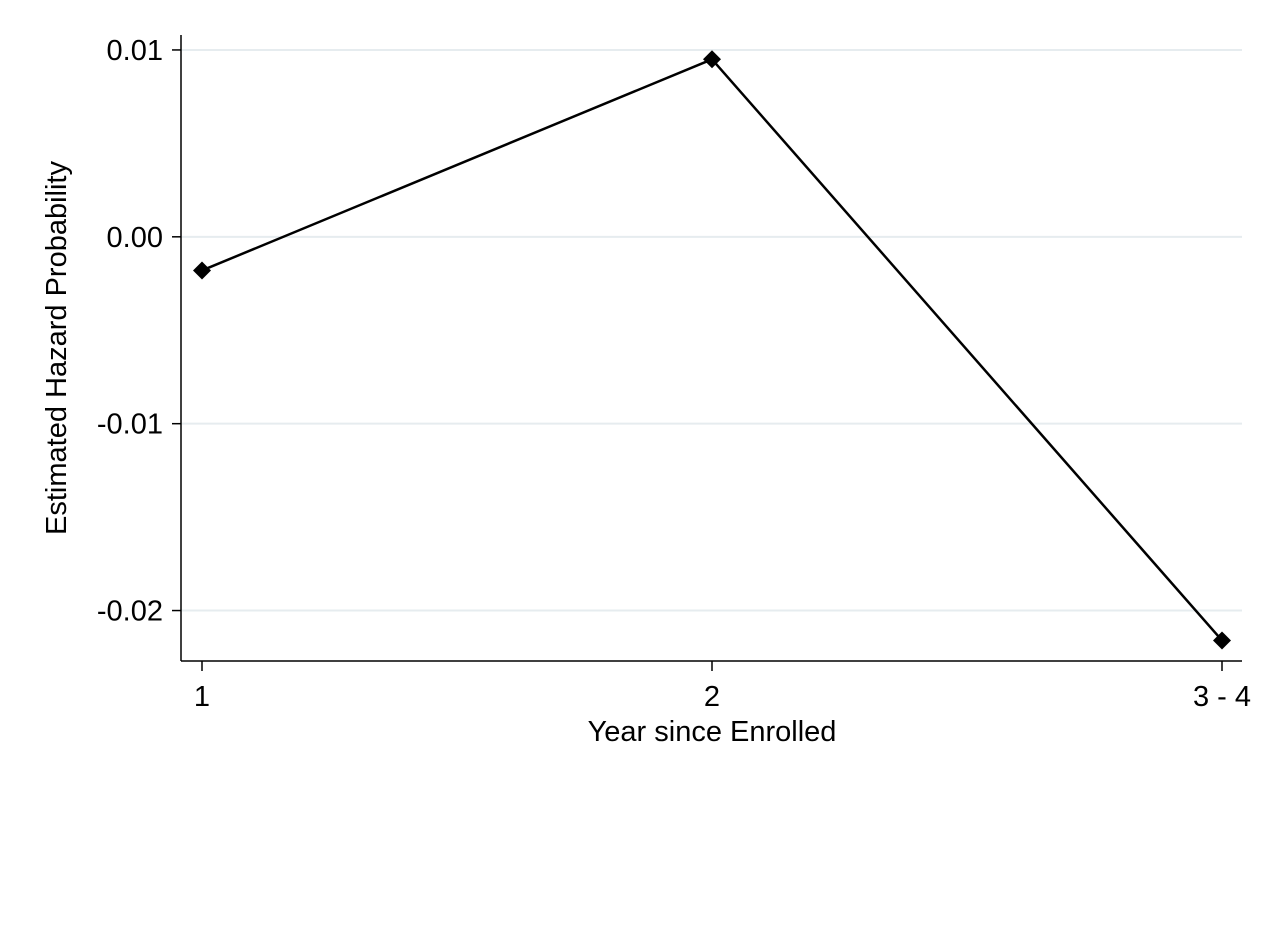  Describe the element at coordinates (135, 51) in the screenshot. I see `y-tick-label: 0.01` at that location.